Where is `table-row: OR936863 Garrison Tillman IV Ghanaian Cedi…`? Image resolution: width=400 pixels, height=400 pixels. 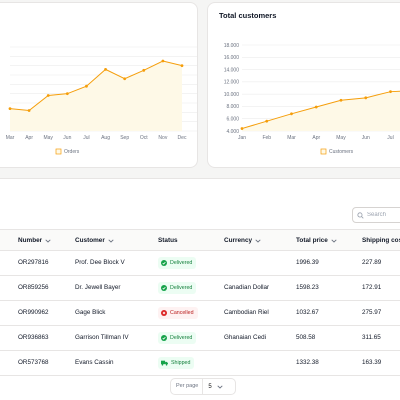
table-row: OR936863 Garrison Tillman IV Ghanaian Cedi… is located at coordinates (200, 338).